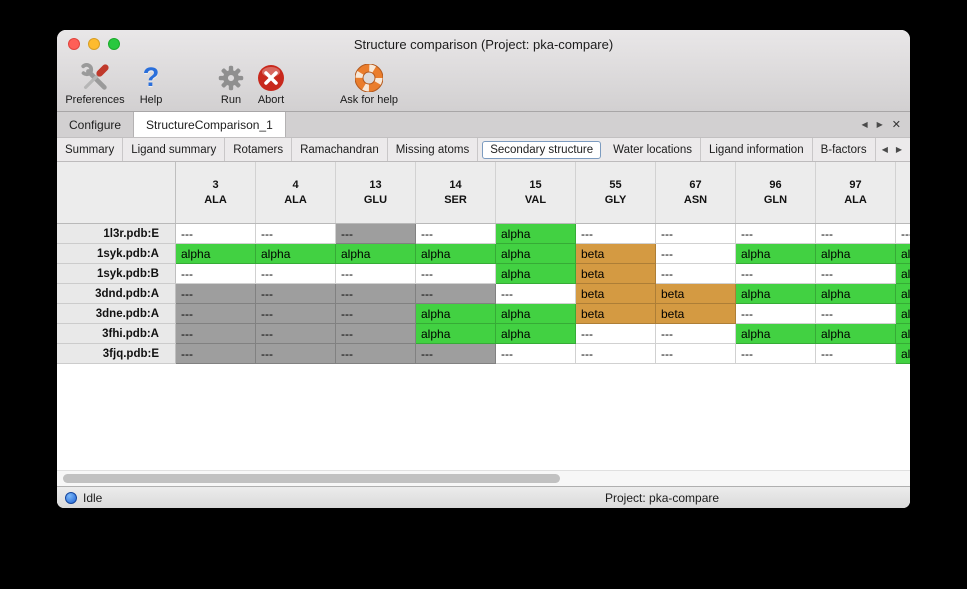  I want to click on close-window-button, so click(74, 44).